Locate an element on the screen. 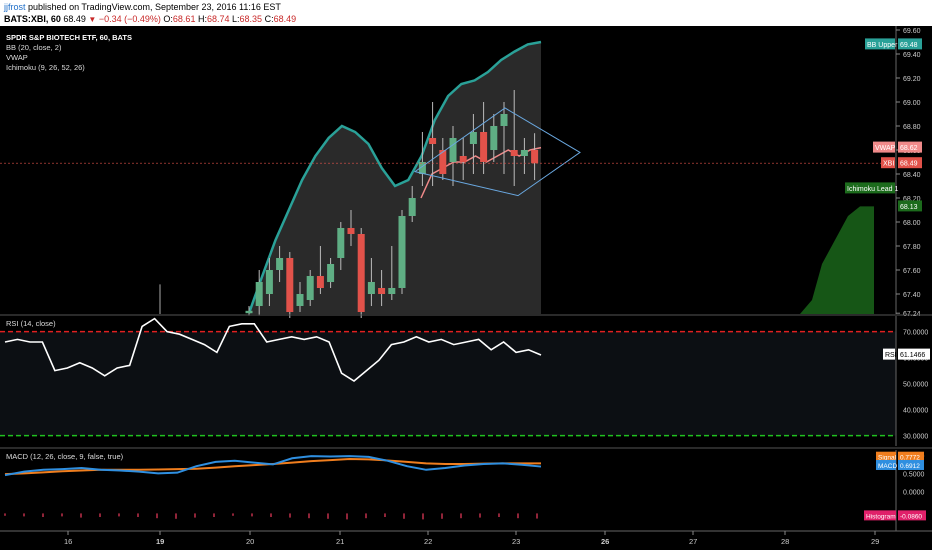  rsi-line is located at coordinates (273, 349).